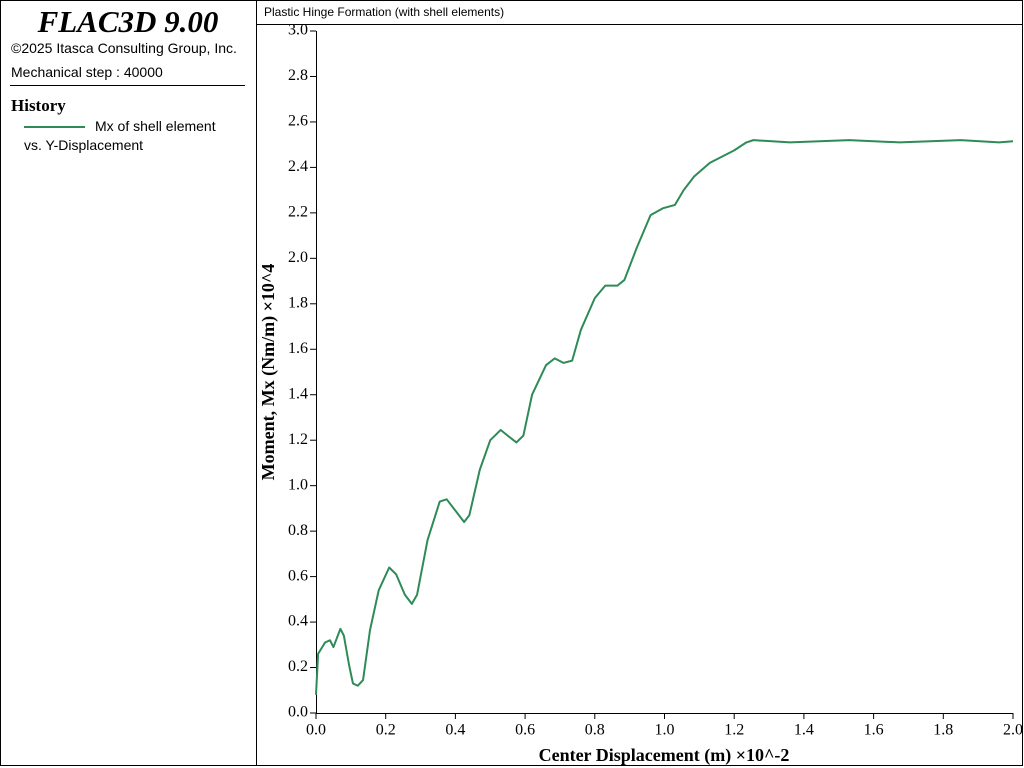 Image resolution: width=1024 pixels, height=768 pixels. Describe the element at coordinates (1013, 730) in the screenshot. I see `x-tick-label: 2.0` at that location.